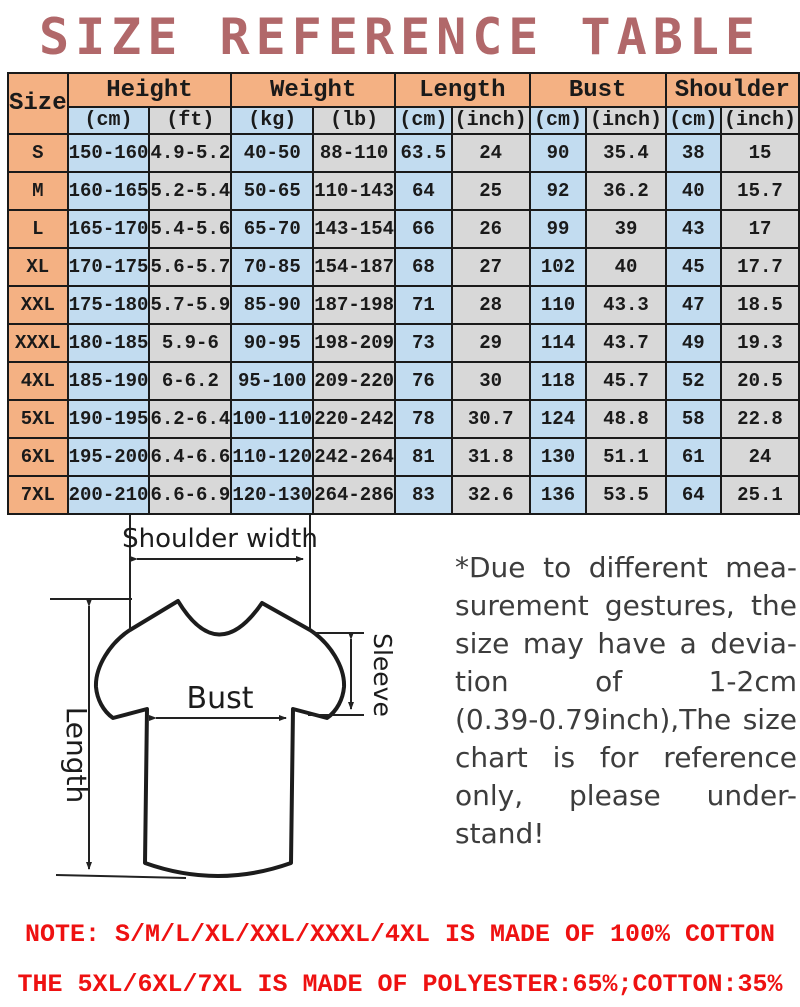 This screenshot has width=800, height=1007. Describe the element at coordinates (38, 153) in the screenshot. I see `size-label: S` at that location.